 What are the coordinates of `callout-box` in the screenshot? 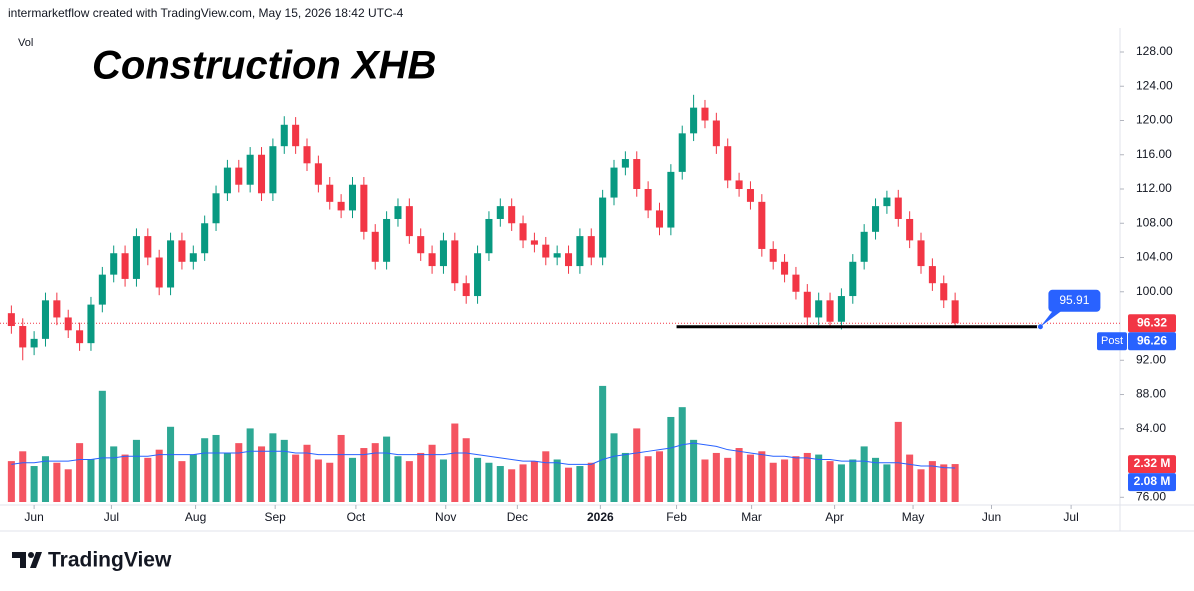 It's located at (1074, 300).